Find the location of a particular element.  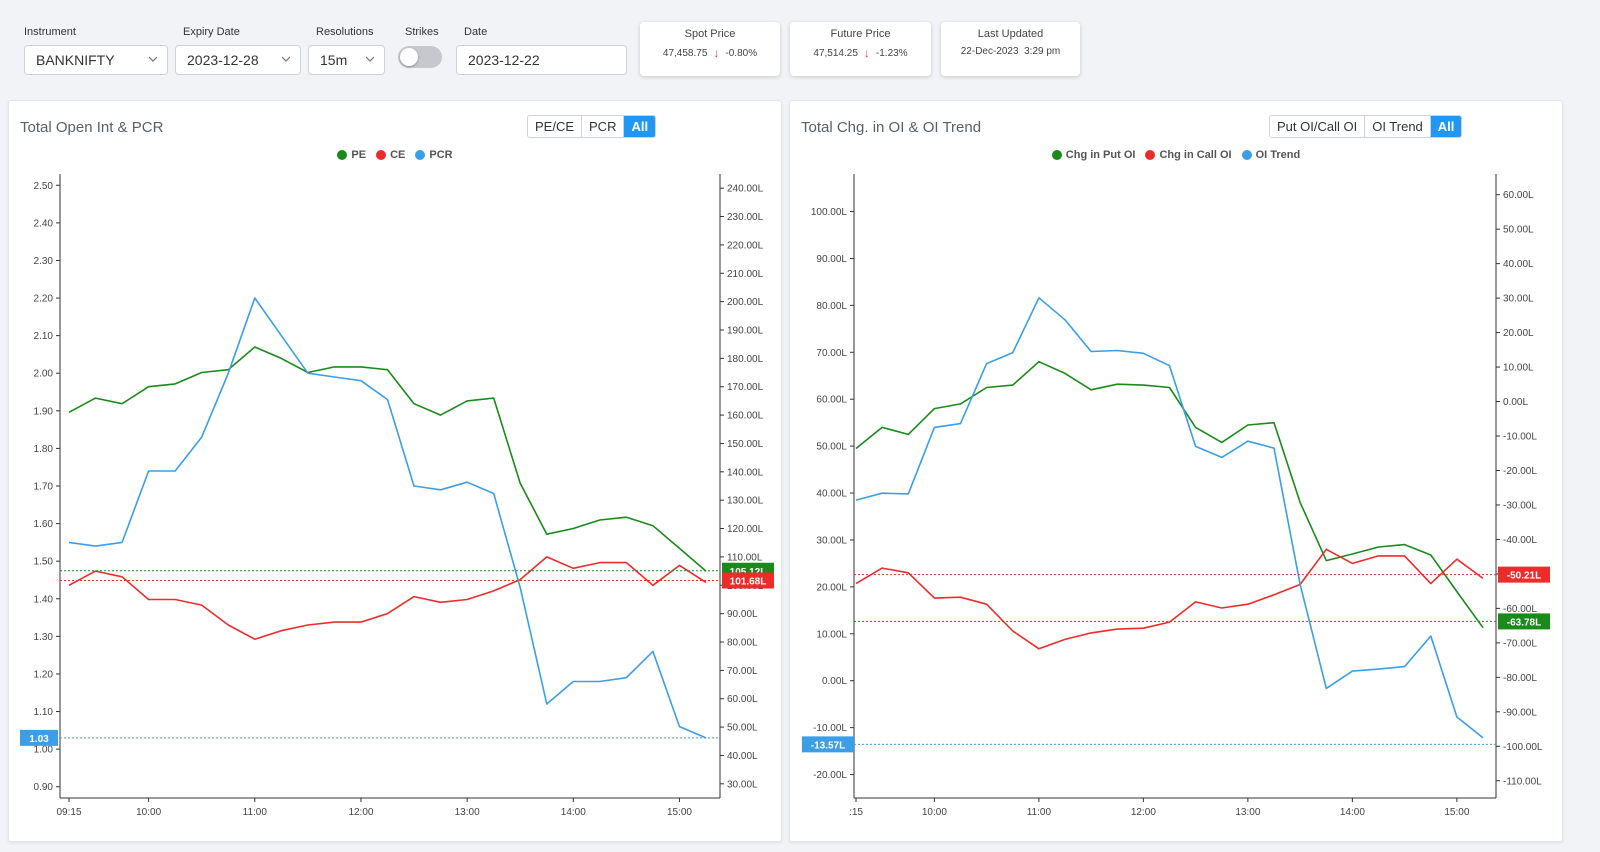

price-tag: 101.68L is located at coordinates (748, 580).